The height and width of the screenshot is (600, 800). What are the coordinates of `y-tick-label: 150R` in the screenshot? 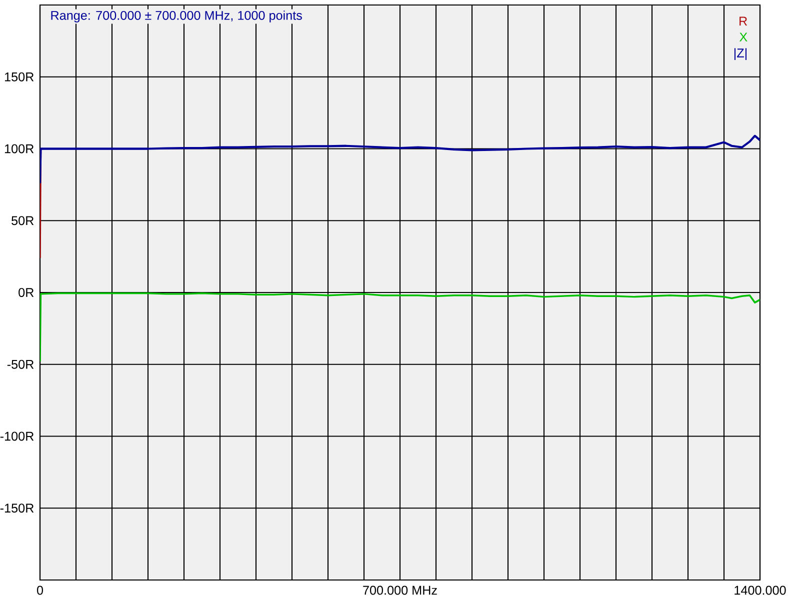 It's located at (19, 77).